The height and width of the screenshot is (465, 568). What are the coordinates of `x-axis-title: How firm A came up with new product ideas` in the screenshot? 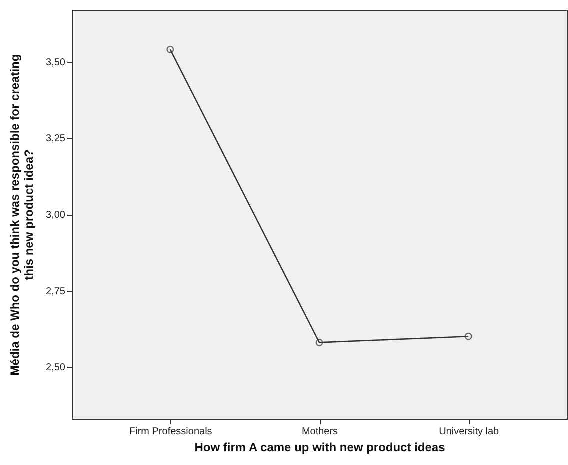 It's located at (320, 447).